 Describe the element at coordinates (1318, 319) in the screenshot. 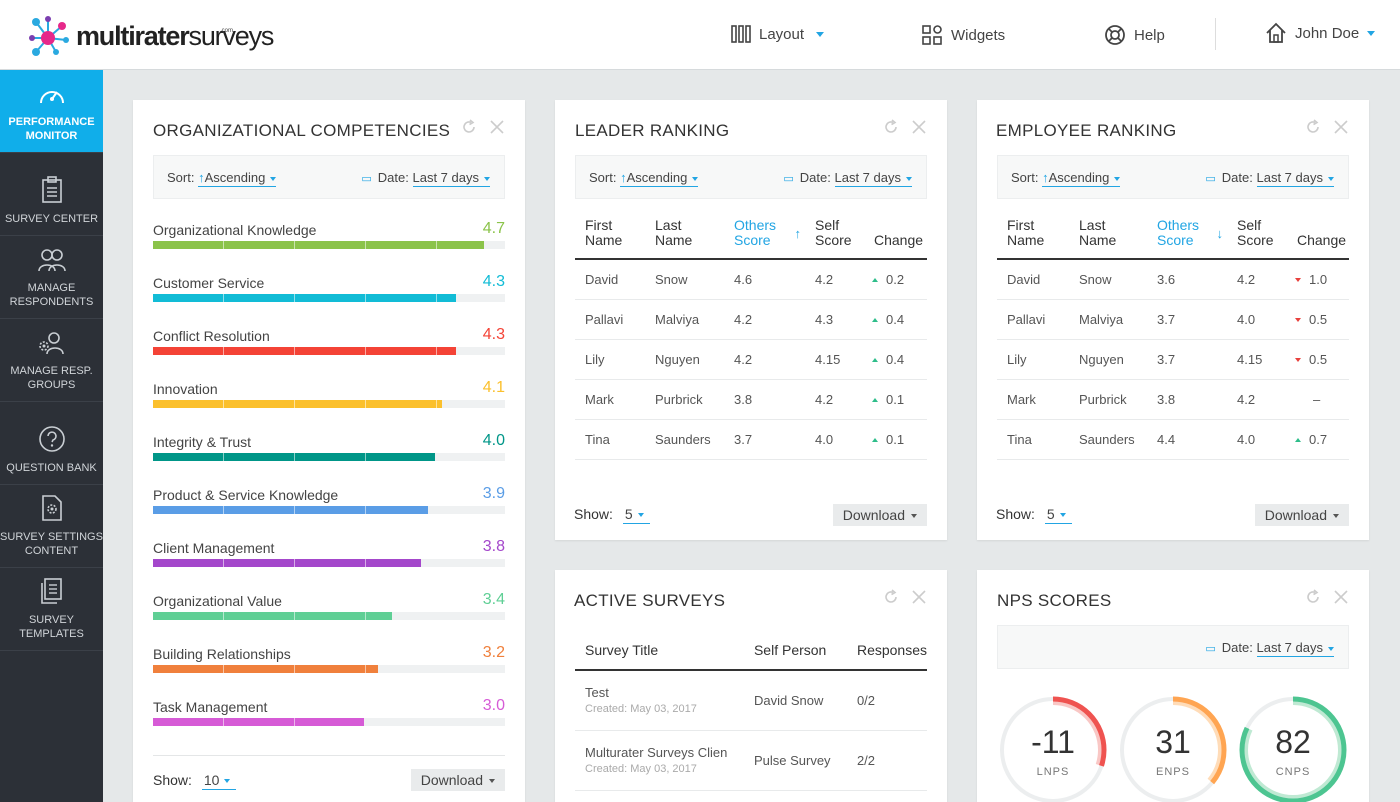

I see `change-value: 0.5` at that location.